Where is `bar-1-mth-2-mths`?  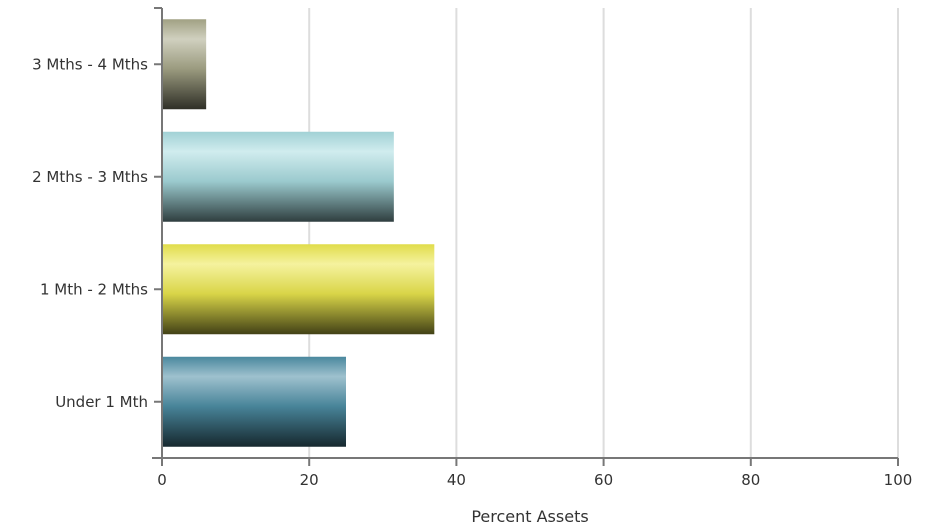 bar-1-mth-2-mths is located at coordinates (299, 289).